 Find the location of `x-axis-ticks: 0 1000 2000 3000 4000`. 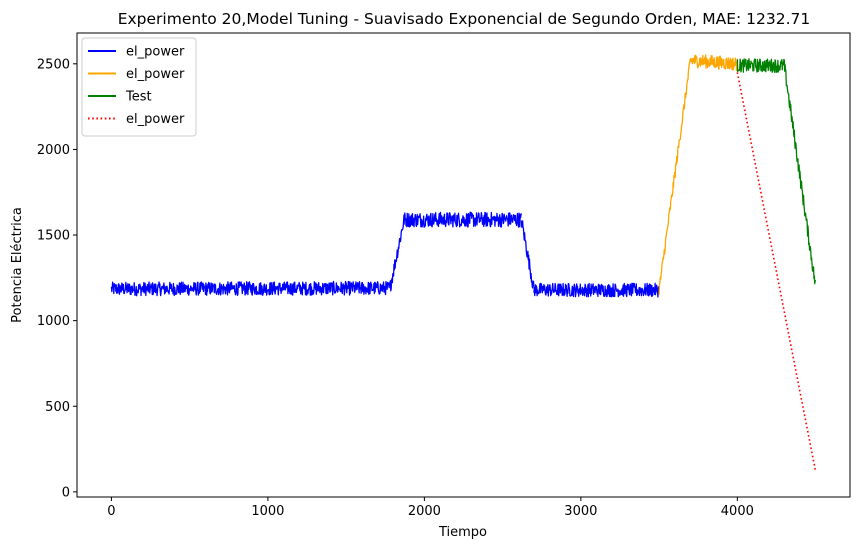

x-axis-ticks: 0 1000 2000 3000 4000 is located at coordinates (430, 508).